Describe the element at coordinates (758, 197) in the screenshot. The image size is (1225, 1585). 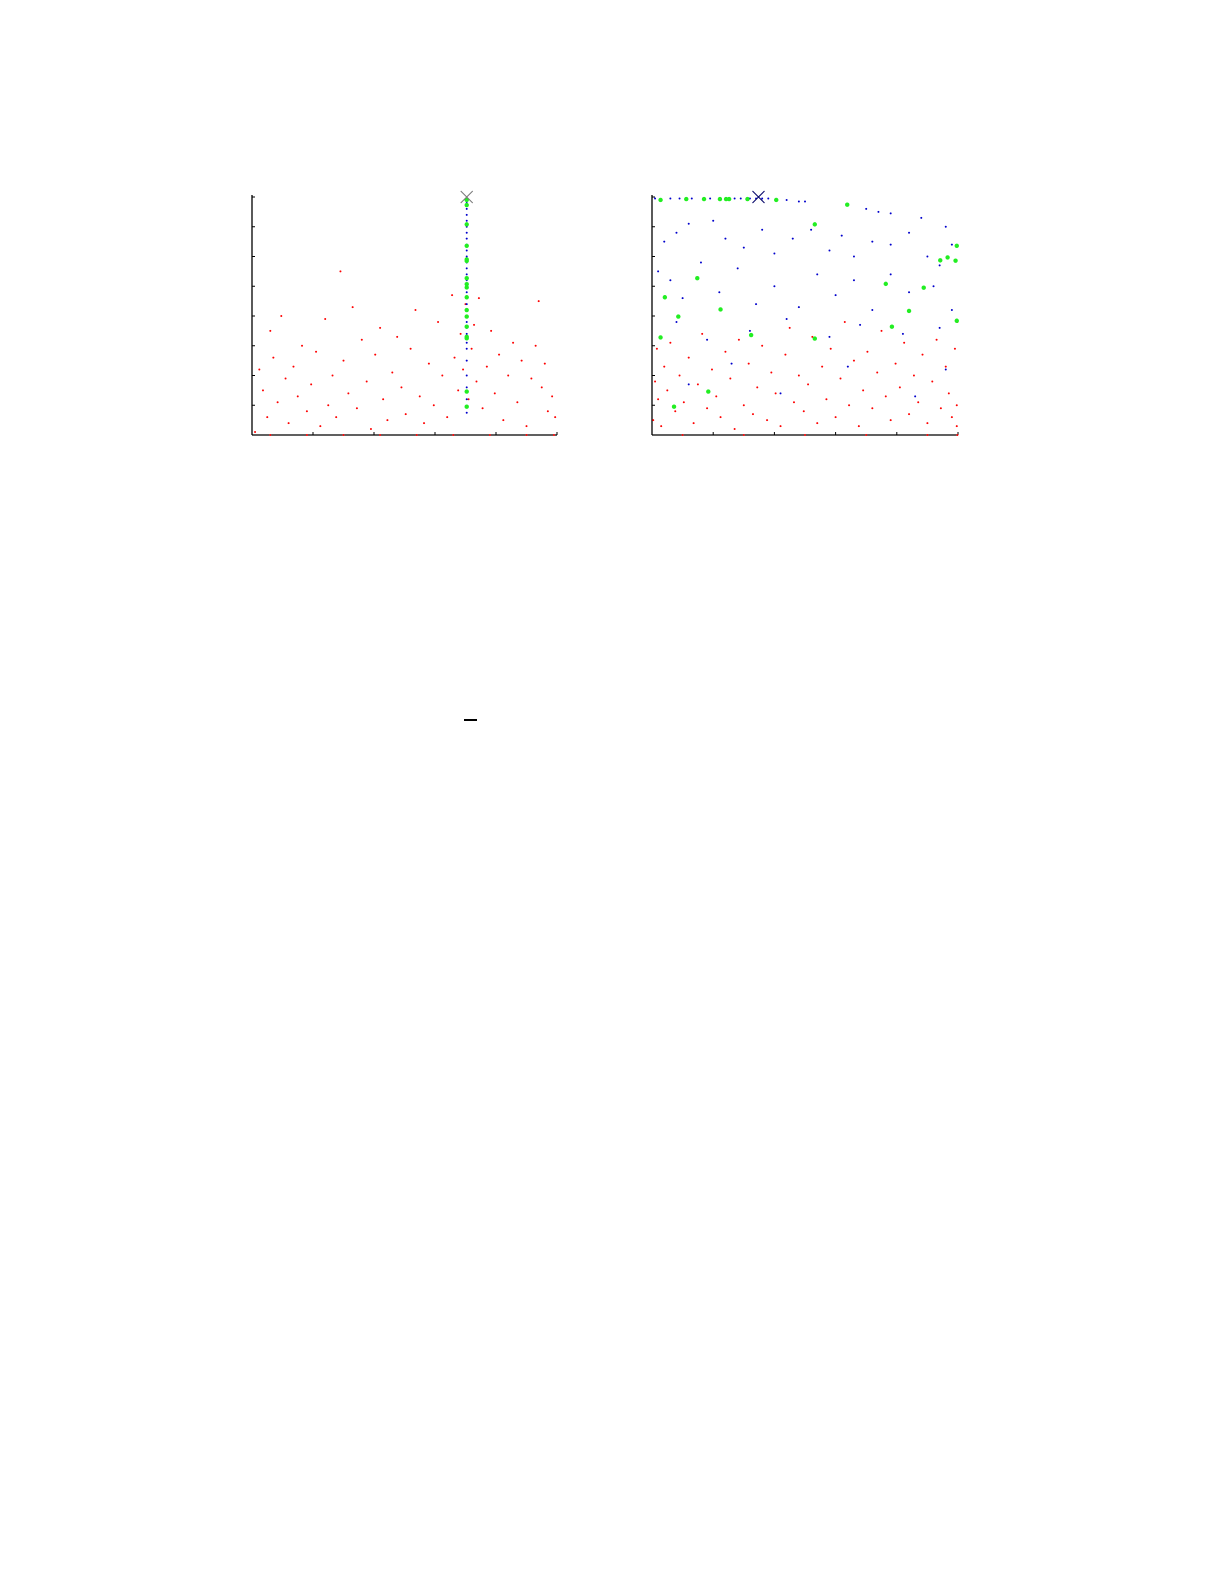
I see `x-marker` at that location.